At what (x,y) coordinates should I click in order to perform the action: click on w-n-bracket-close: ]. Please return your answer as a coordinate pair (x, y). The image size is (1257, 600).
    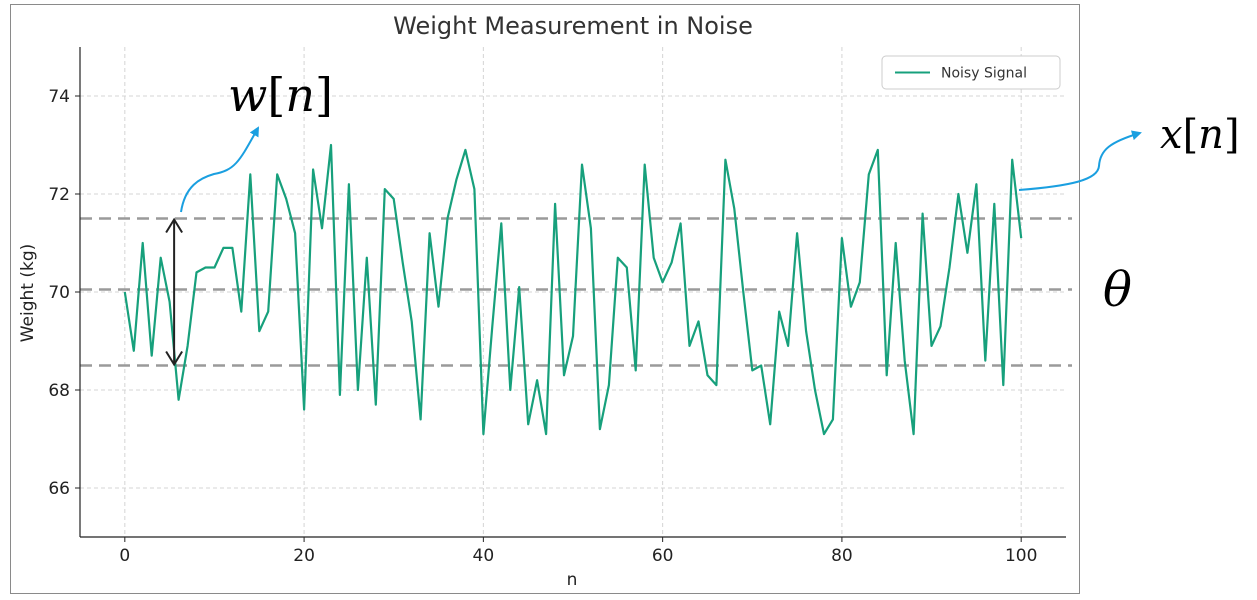
    Looking at the image, I should click on (324, 95).